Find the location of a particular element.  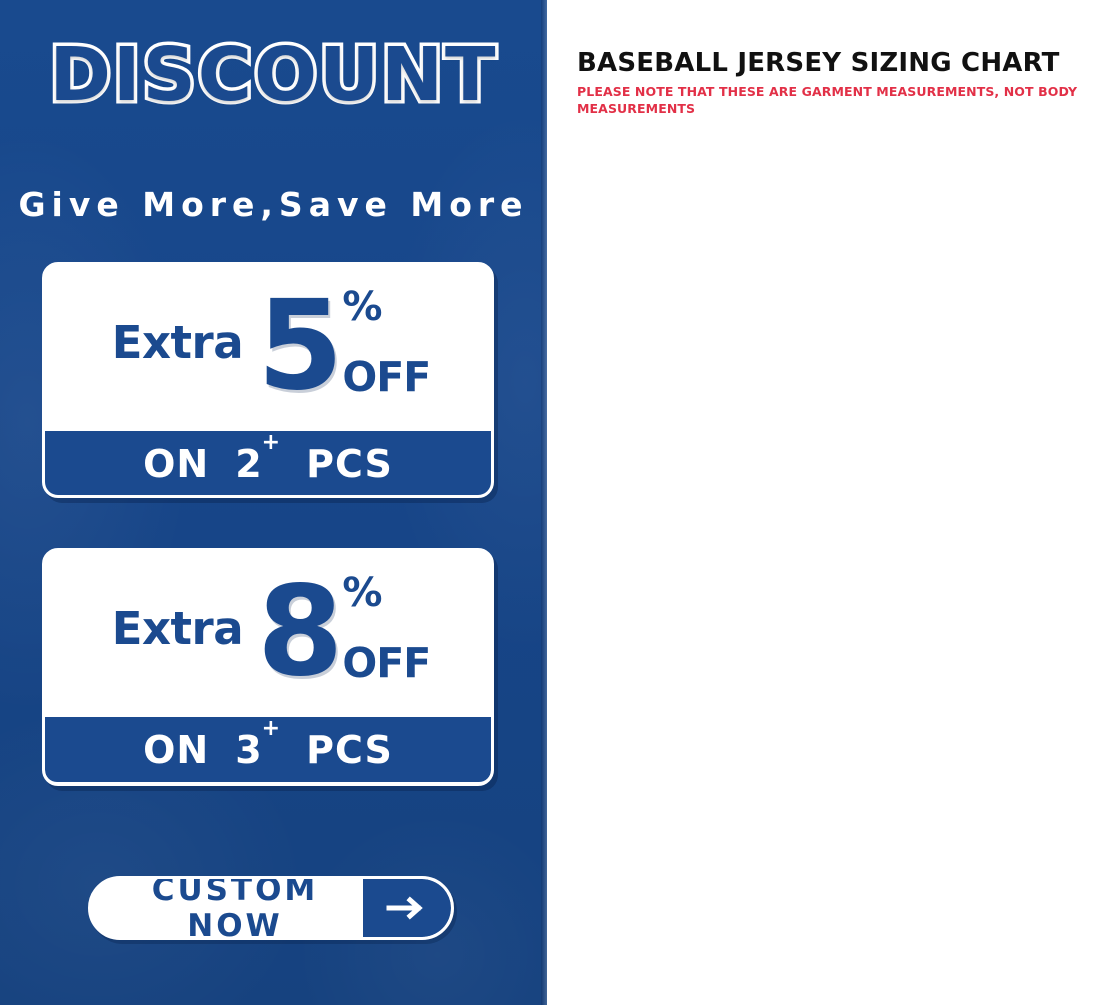

deal-quantity: 3+ is located at coordinates (257, 744).